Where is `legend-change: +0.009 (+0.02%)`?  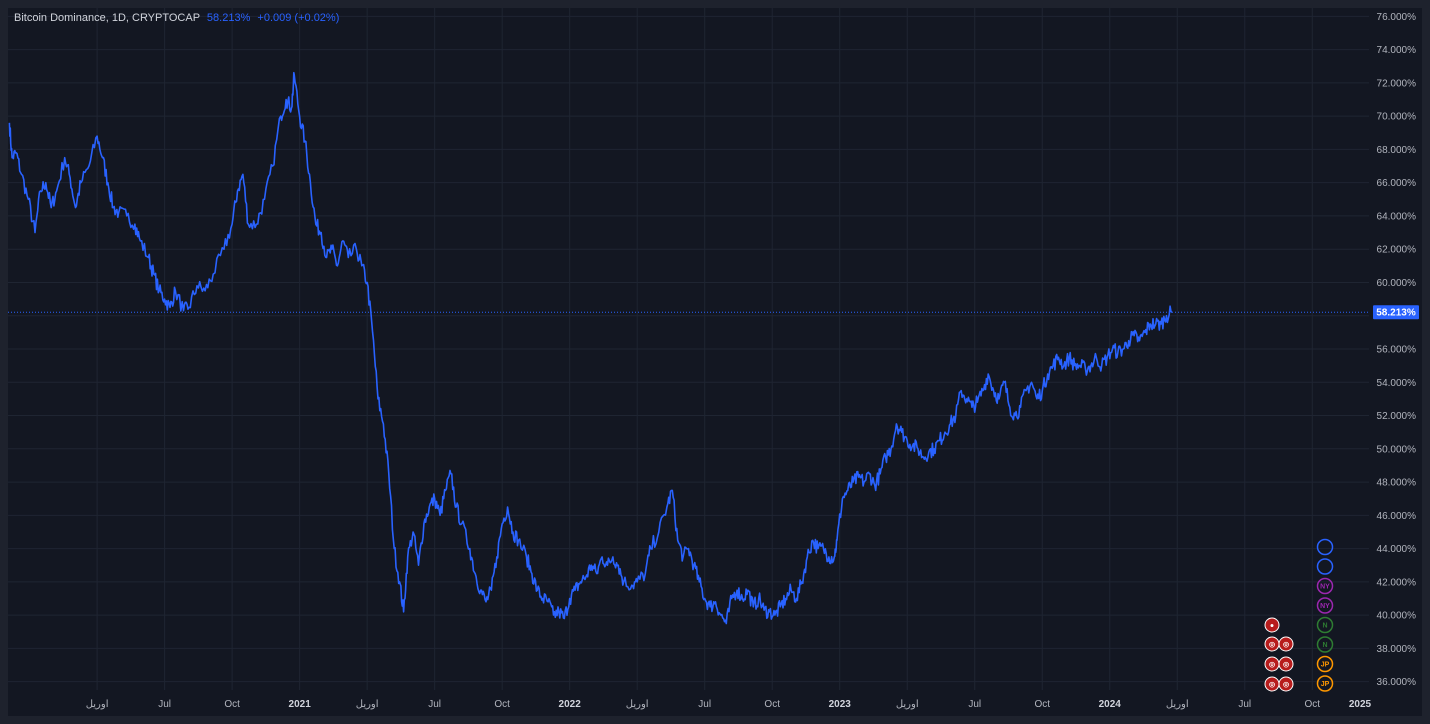
legend-change: +0.009 (+0.02%) is located at coordinates (298, 18).